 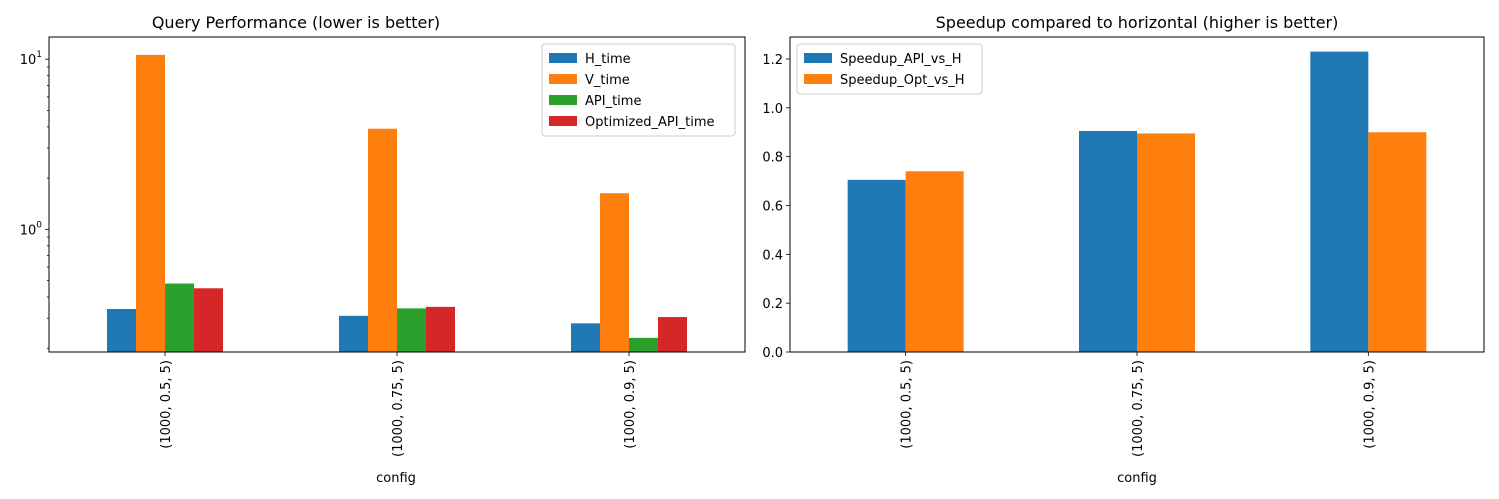 I want to click on y-tick-label: 1.0, so click(x=772, y=109).